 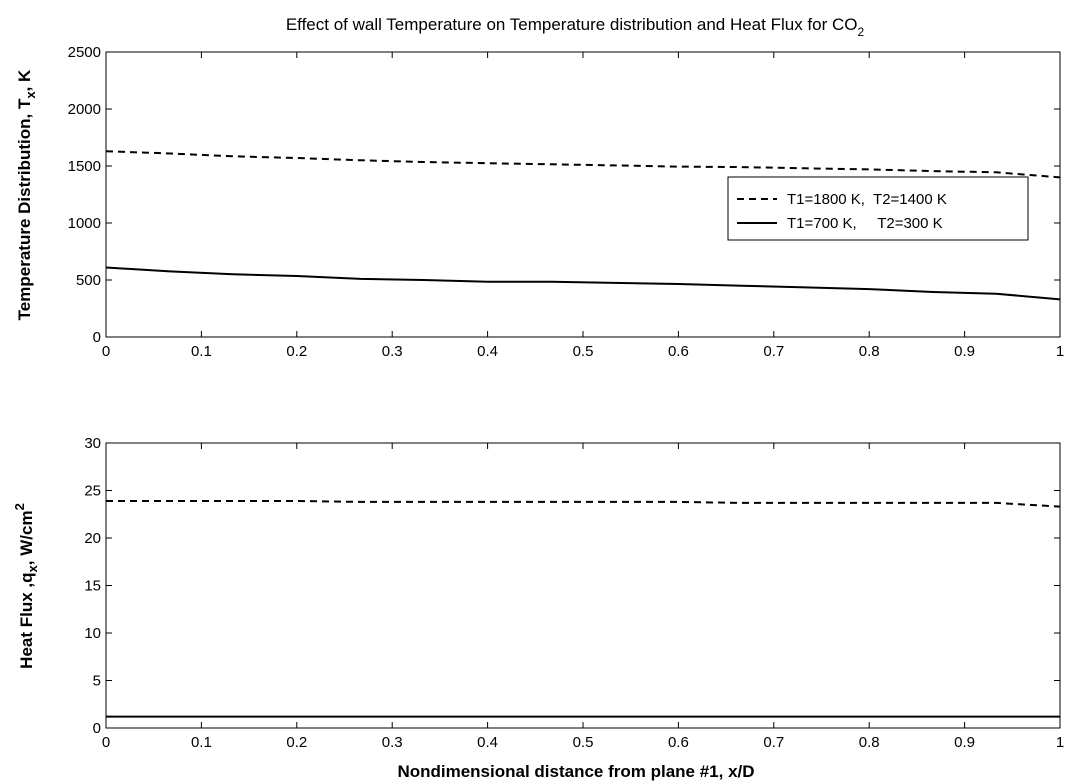 What do you see at coordinates (773, 351) in the screenshot?
I see `temperature-x-tick-label: 0.7` at bounding box center [773, 351].